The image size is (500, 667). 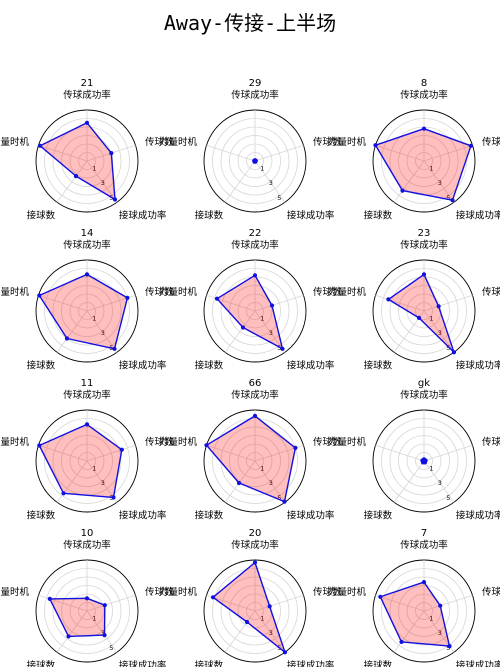 I want to click on radar-panel-14: 135传球成功率传球数接球成功率接球数力量时机14, so click(x=87, y=299).